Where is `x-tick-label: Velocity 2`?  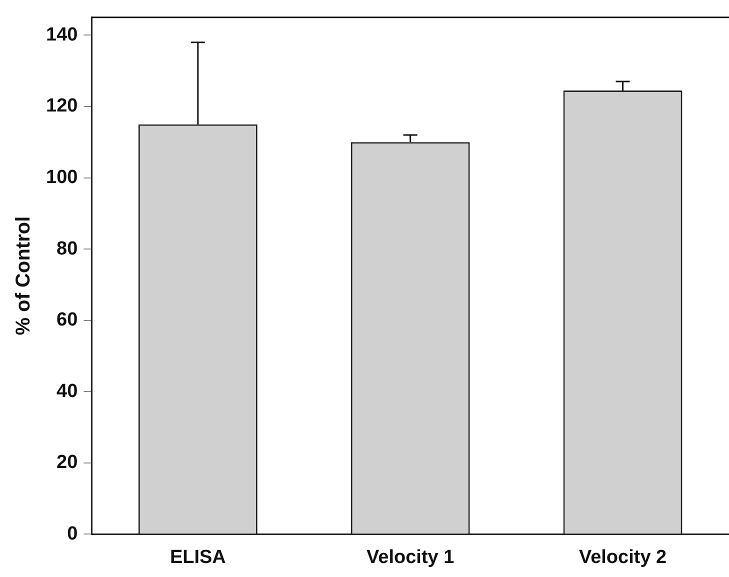 x-tick-label: Velocity 2 is located at coordinates (622, 557).